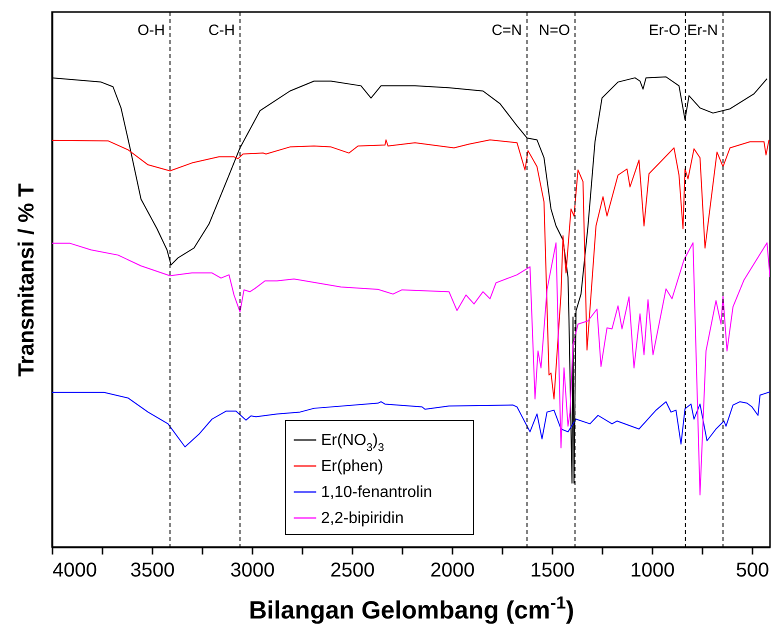 The image size is (772, 637). What do you see at coordinates (352, 466) in the screenshot?
I see `legend-label: Er(phen)` at bounding box center [352, 466].